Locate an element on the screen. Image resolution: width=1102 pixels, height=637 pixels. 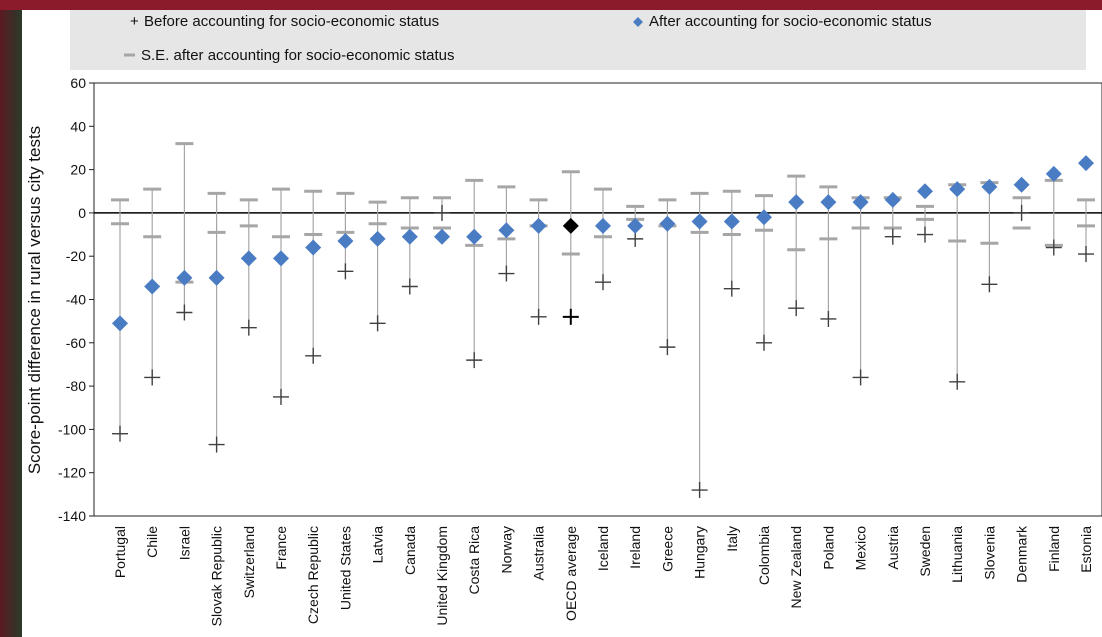
x-tick-label: Italy is located at coordinates (732, 539).